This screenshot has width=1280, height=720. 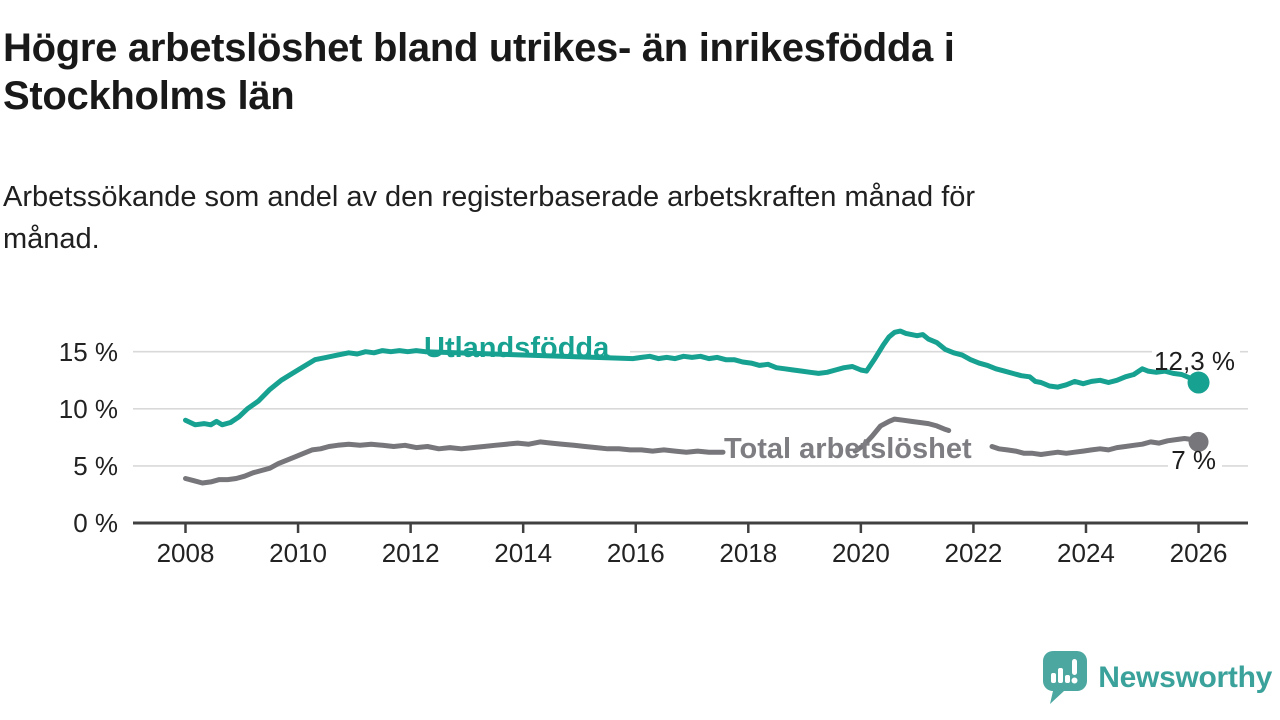 I want to click on x-tick-label: 2012, so click(x=410, y=553).